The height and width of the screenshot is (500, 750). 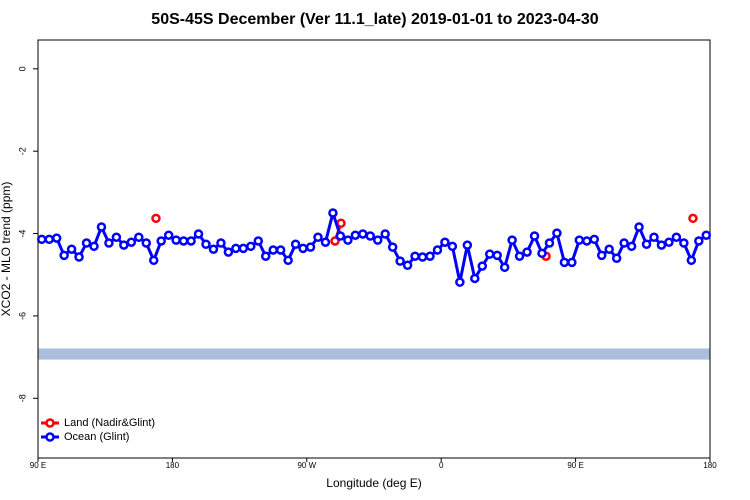 What do you see at coordinates (22, 234) in the screenshot?
I see `y-tick-label: -4` at bounding box center [22, 234].